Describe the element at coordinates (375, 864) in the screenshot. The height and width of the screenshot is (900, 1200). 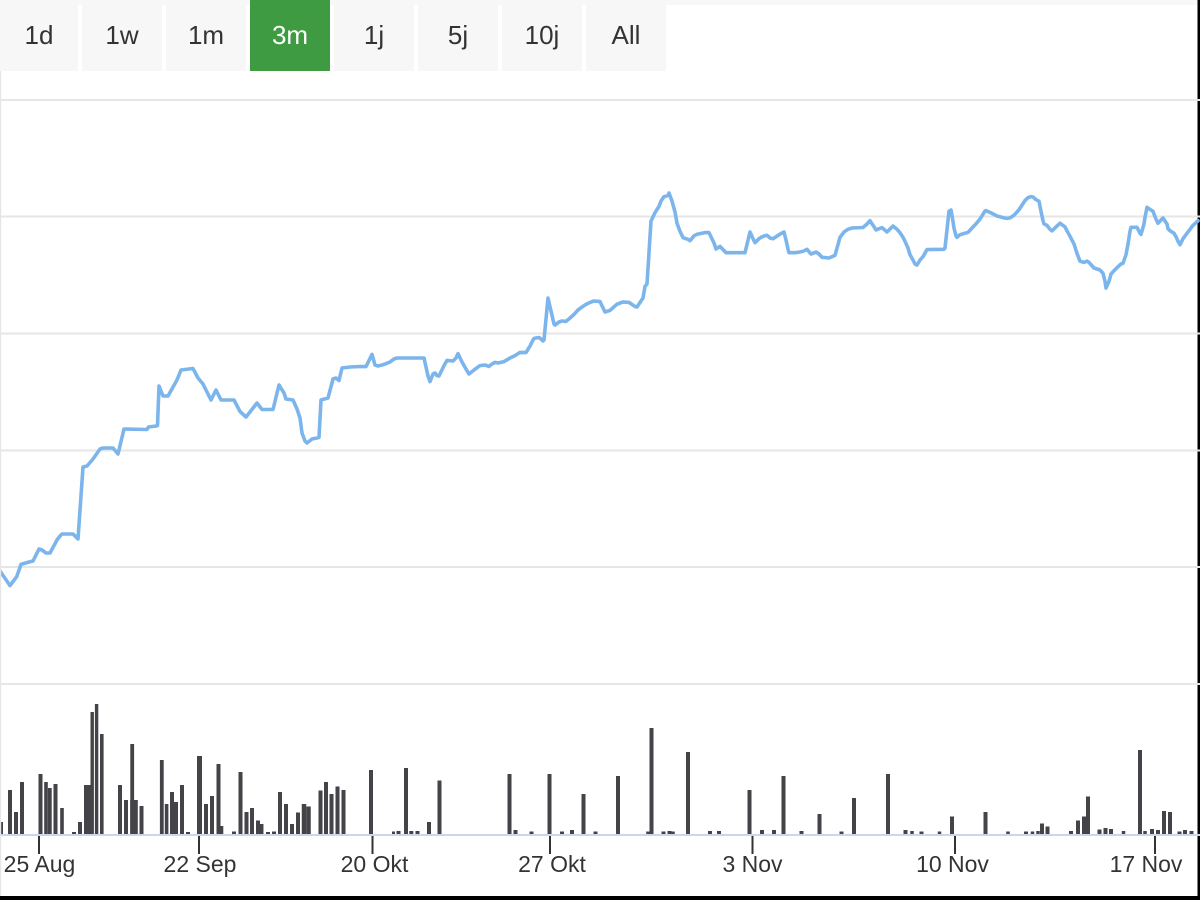
I see `svg-text: 20 Okt` at that location.